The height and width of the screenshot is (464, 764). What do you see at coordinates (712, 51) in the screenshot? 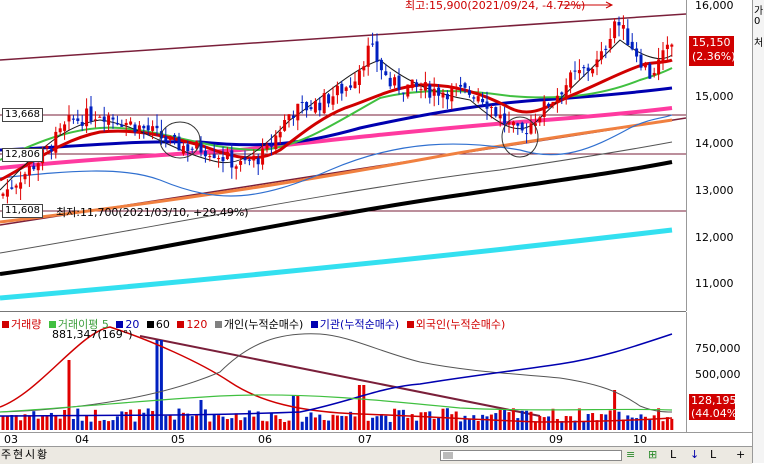
I see `current-price-badge: 15,150 (2.36%)` at bounding box center [712, 51].